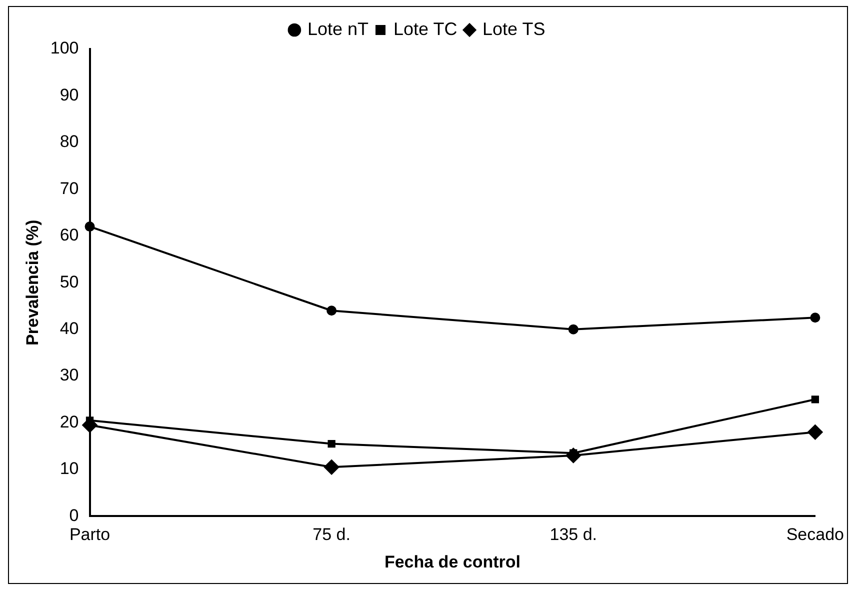 The height and width of the screenshot is (590, 855). I want to click on x-tick-label: 75 d., so click(331, 534).